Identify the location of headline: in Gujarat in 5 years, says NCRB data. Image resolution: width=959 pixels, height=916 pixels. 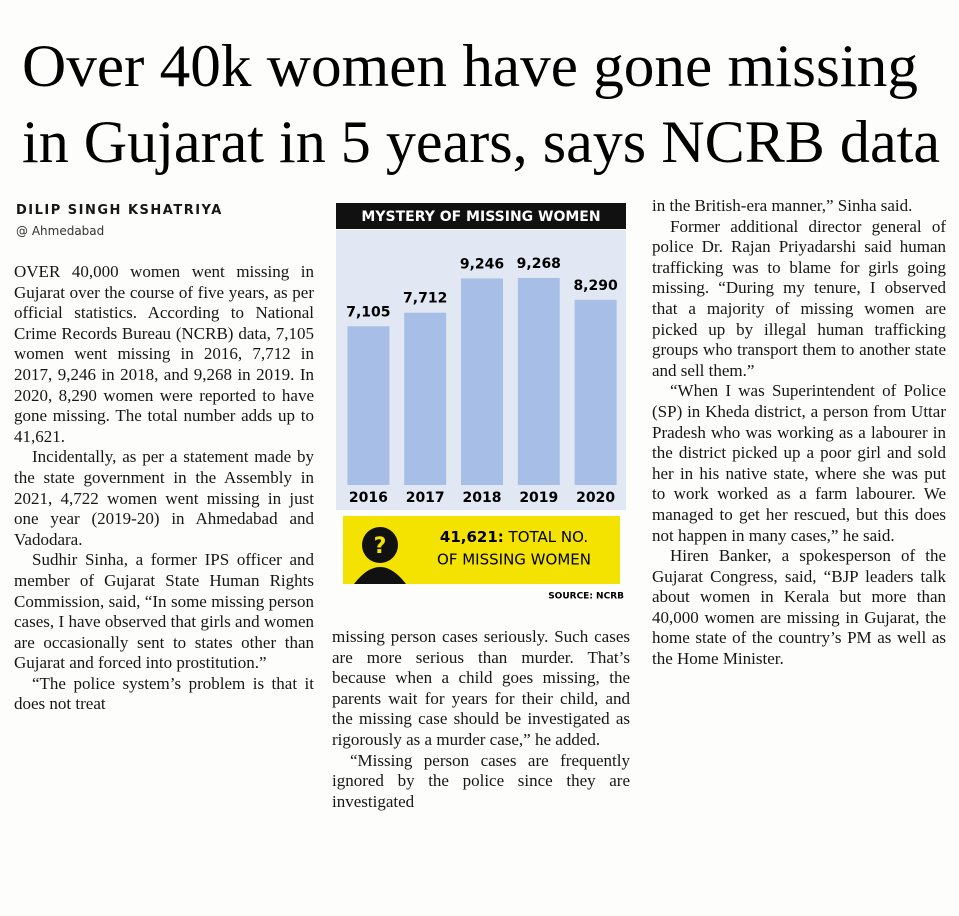
(481, 142).